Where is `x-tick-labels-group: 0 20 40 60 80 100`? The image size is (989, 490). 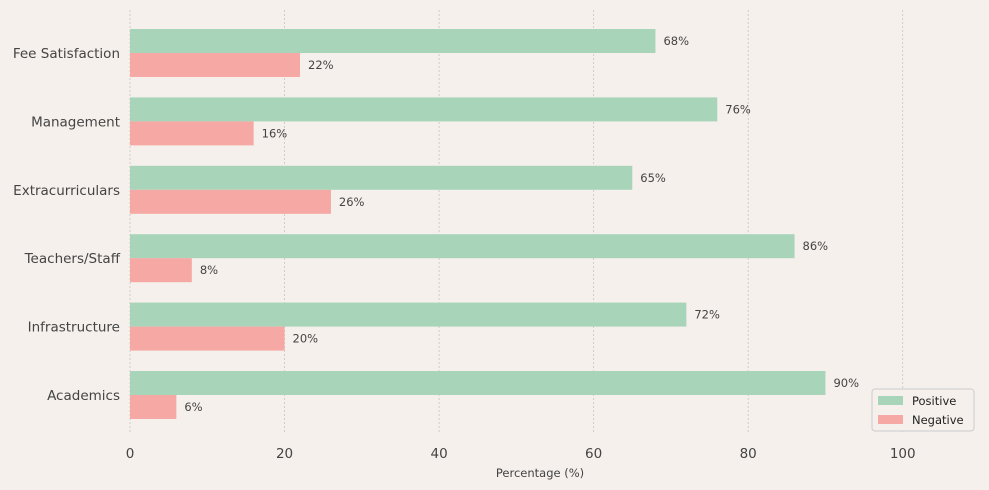
x-tick-labels-group: 0 20 40 60 80 100 is located at coordinates (521, 454).